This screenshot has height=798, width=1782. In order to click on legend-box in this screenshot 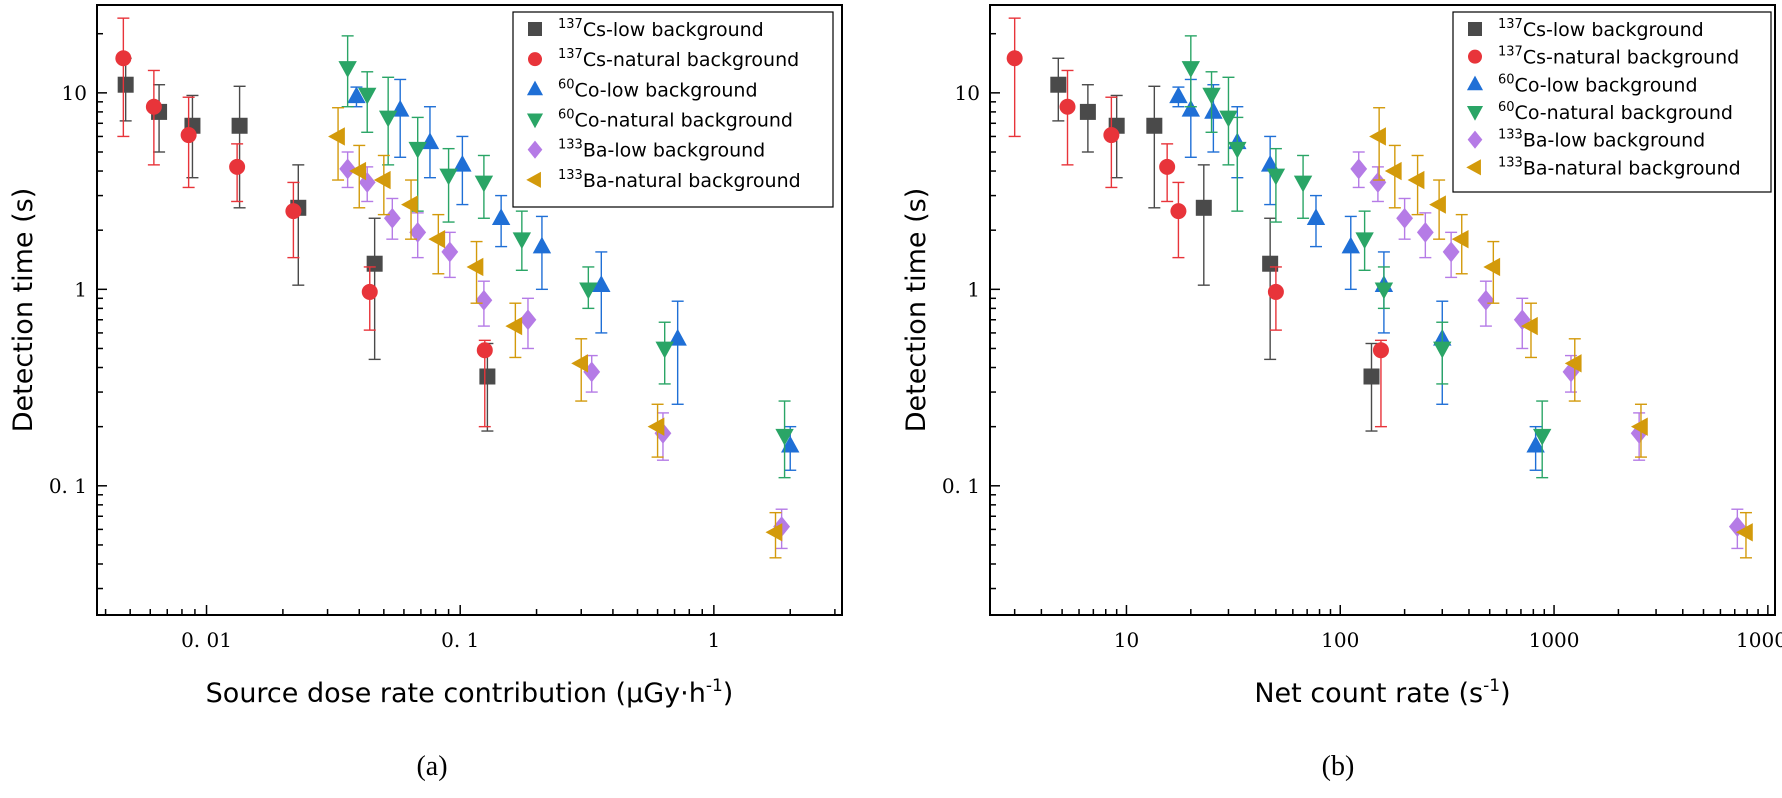, I will do `click(1612, 102)`.